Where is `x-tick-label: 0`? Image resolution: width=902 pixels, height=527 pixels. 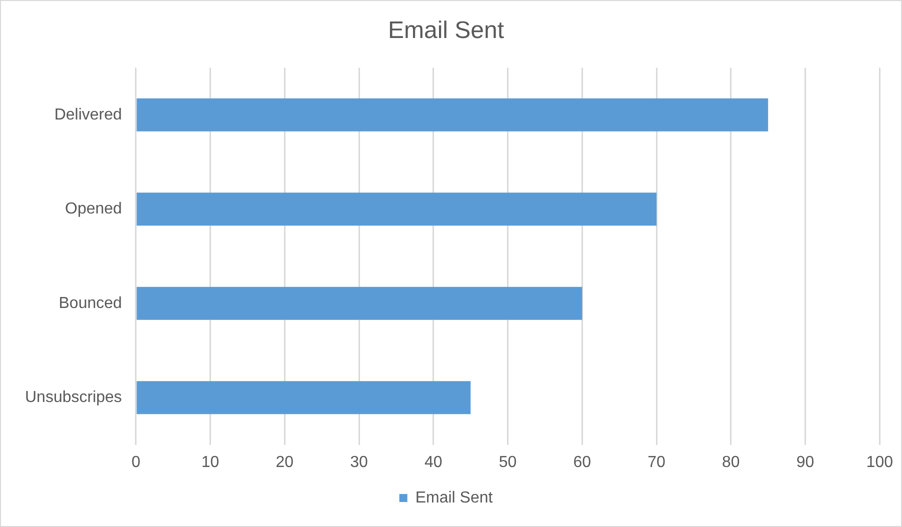
x-tick-label: 0 is located at coordinates (135, 462).